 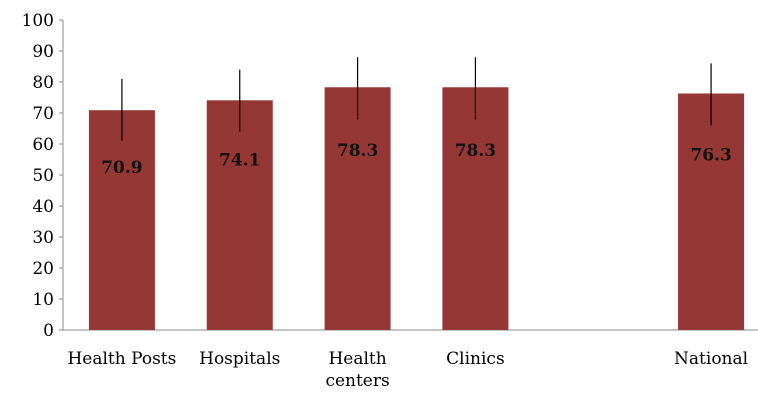 I want to click on x-tick-label: centers, so click(x=357, y=381).